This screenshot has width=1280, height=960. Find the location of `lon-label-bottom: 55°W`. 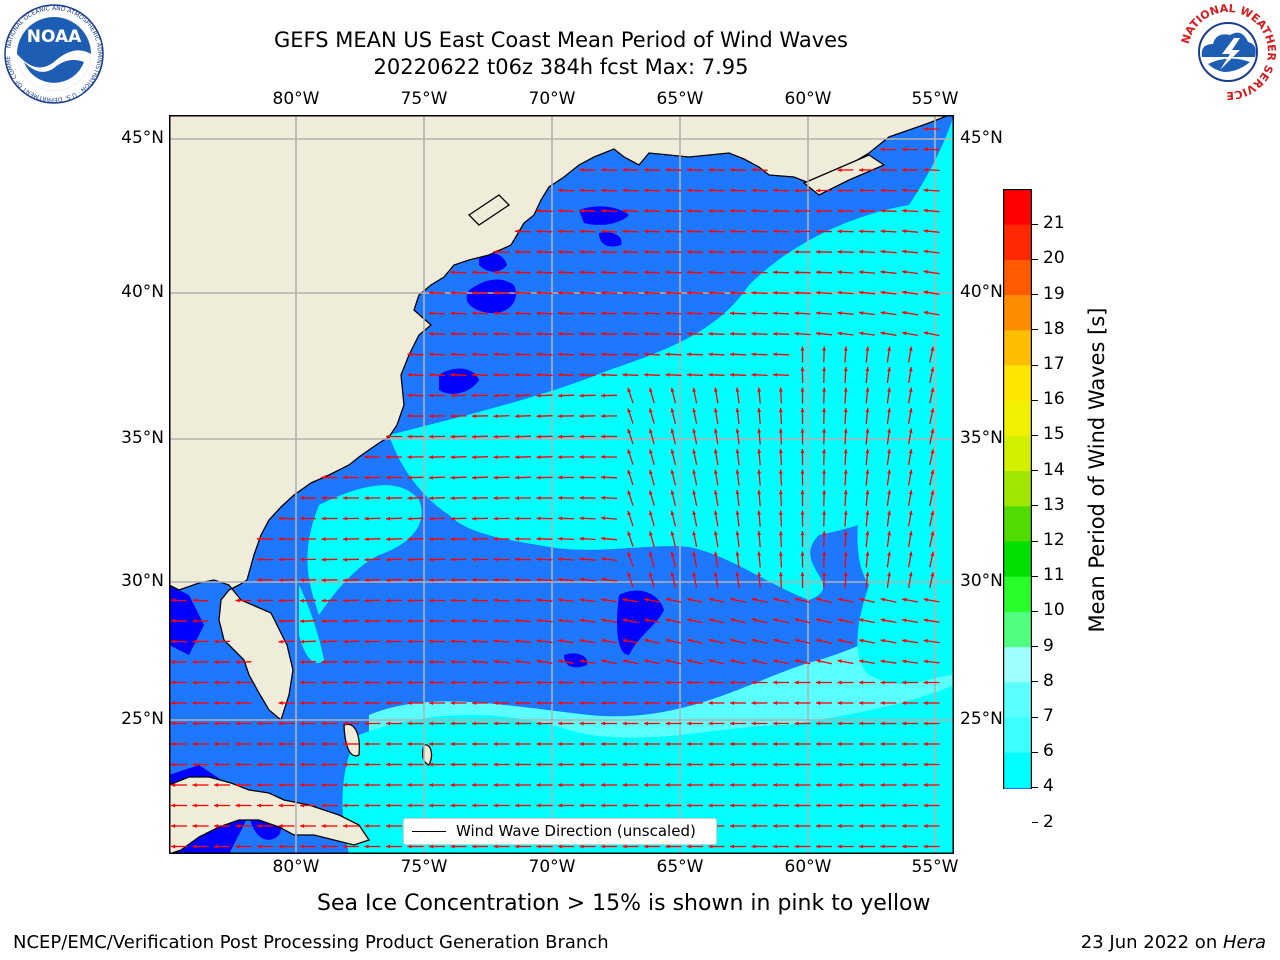

lon-label-bottom: 55°W is located at coordinates (935, 867).